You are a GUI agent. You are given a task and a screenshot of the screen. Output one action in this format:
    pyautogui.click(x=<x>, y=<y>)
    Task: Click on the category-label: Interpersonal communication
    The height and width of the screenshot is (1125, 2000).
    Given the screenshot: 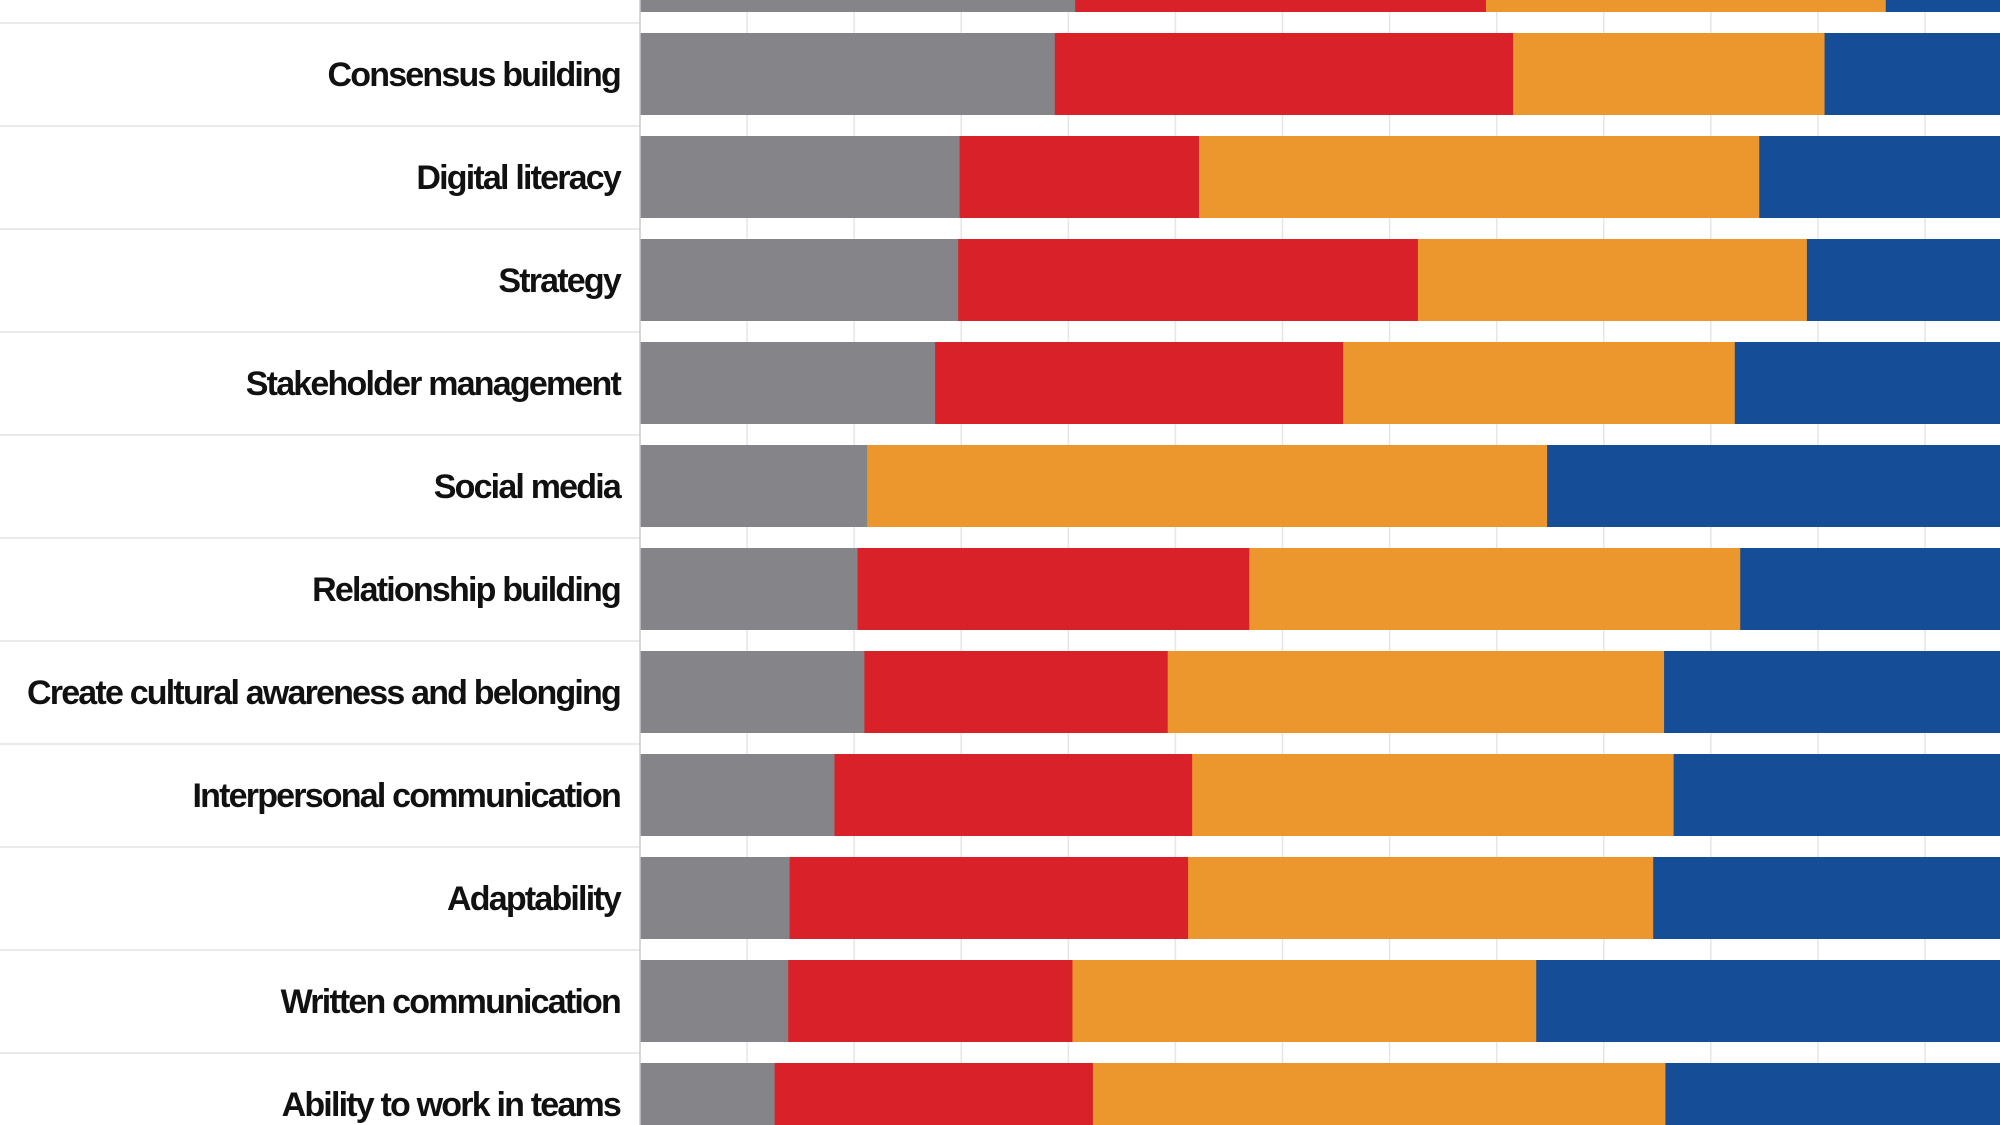 What is the action you would take?
    pyautogui.click(x=407, y=796)
    